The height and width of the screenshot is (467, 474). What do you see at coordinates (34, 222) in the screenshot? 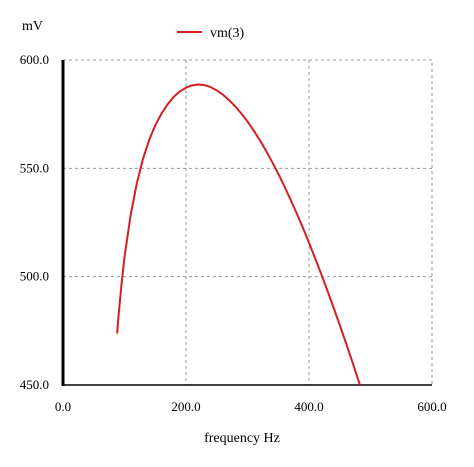
I see `y-tick-labels: 450.0 500.0 550.0 600.0` at bounding box center [34, 222].